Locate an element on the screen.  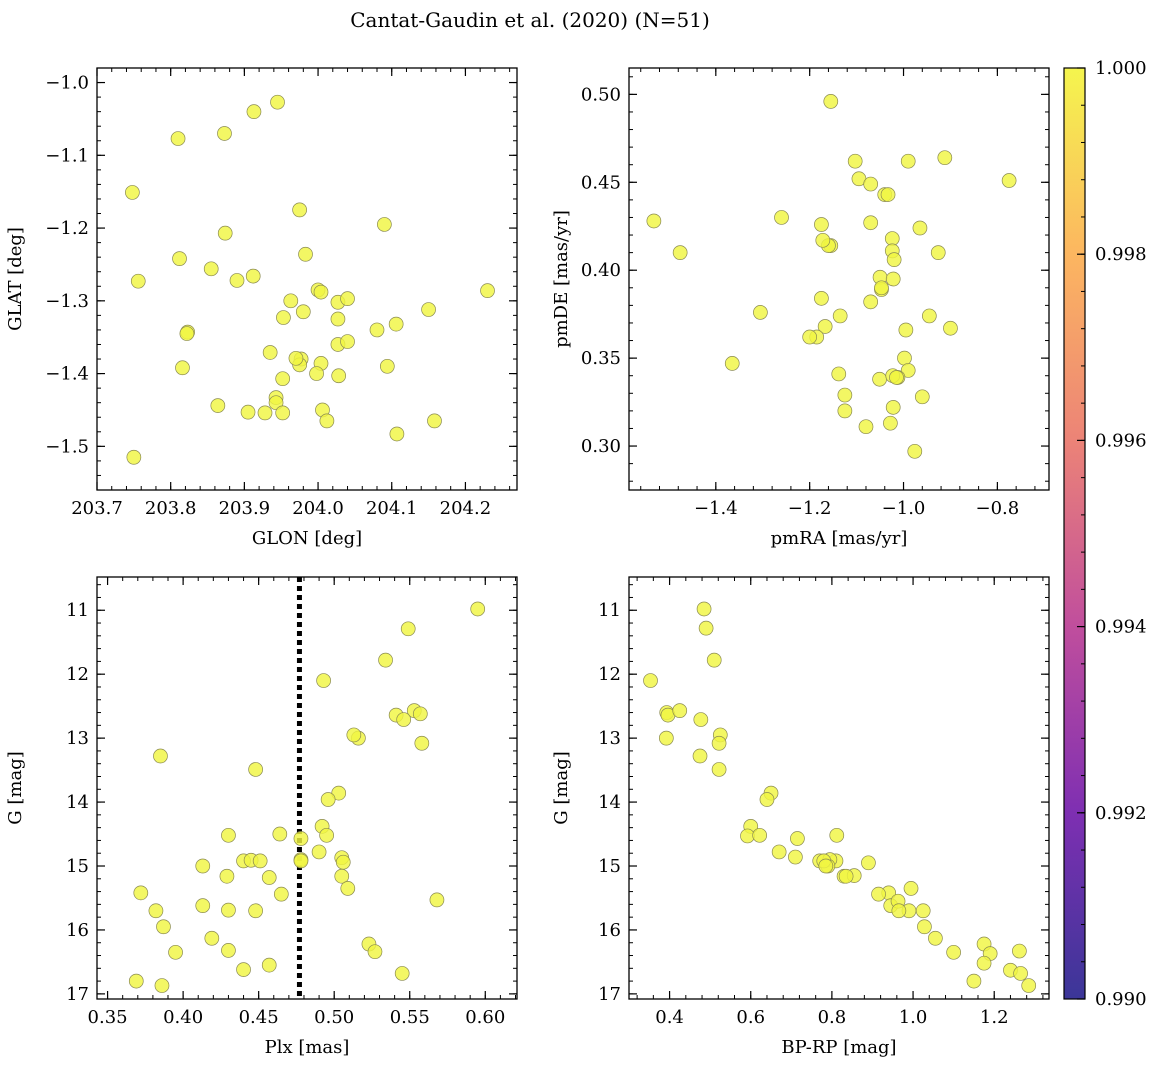
plot-area is located at coordinates (307, 279).